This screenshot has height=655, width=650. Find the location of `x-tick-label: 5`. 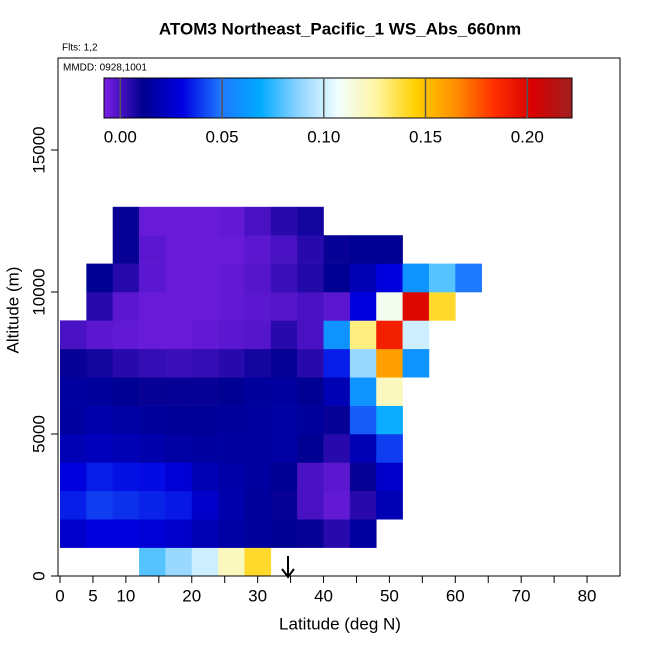

x-tick-label: 5 is located at coordinates (92, 595).